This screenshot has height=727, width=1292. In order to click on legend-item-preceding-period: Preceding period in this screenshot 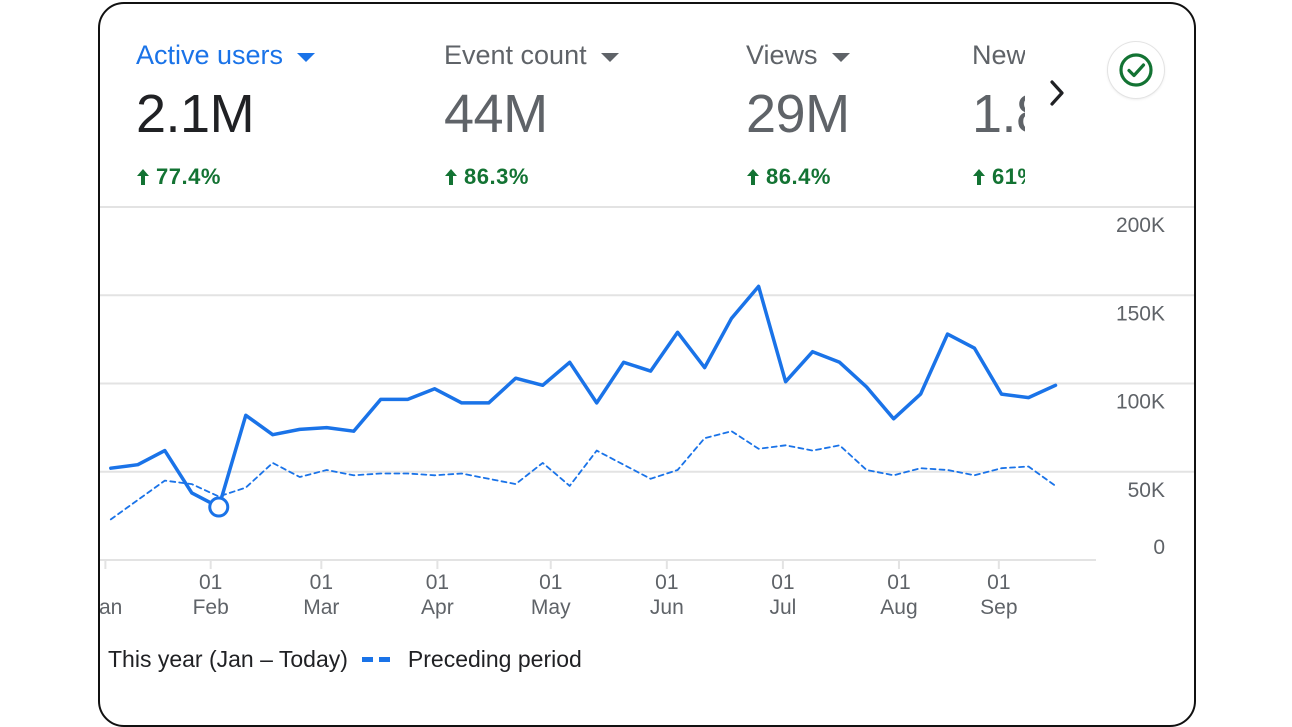, I will do `click(494, 659)`.